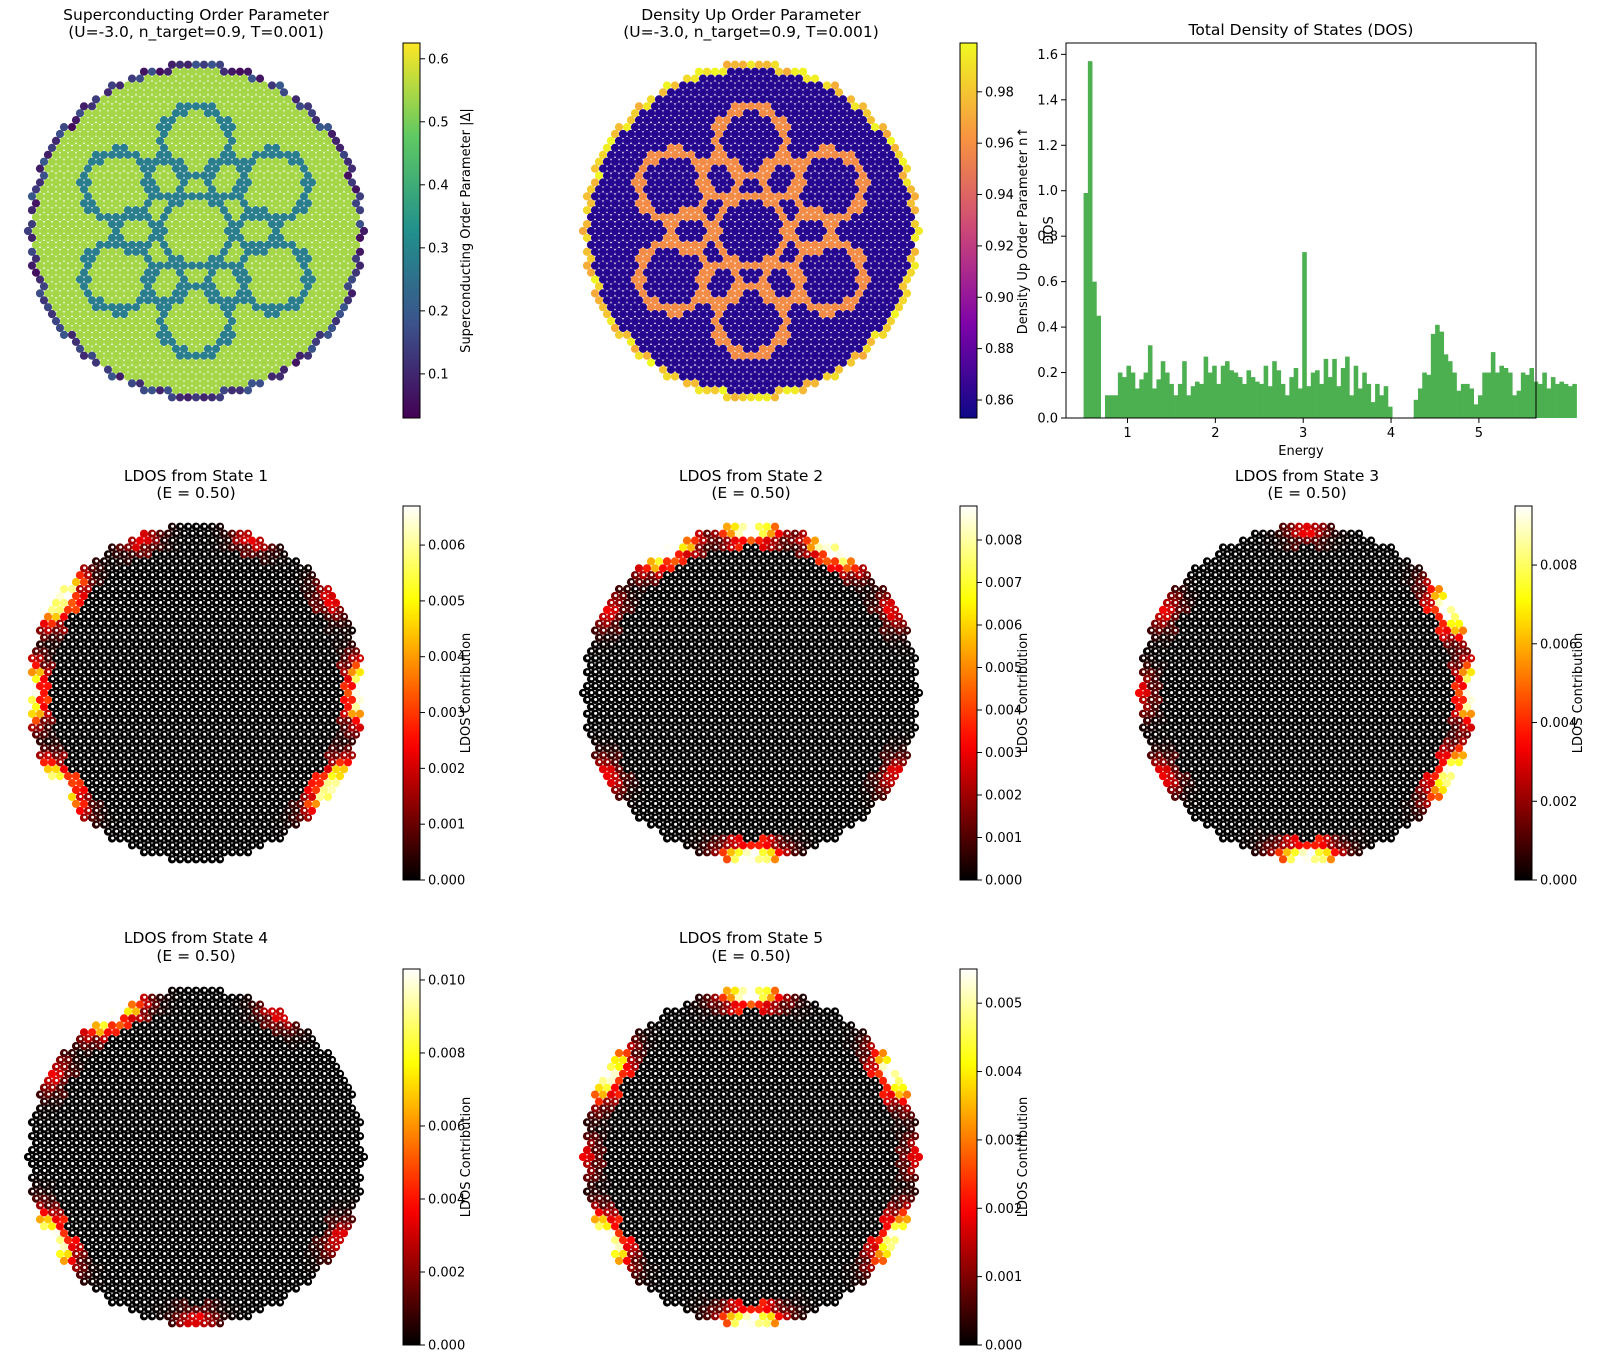  Describe the element at coordinates (466, 230) in the screenshot. I see `colorbar-label: Superconducting Order Parameter |Δ|` at that location.